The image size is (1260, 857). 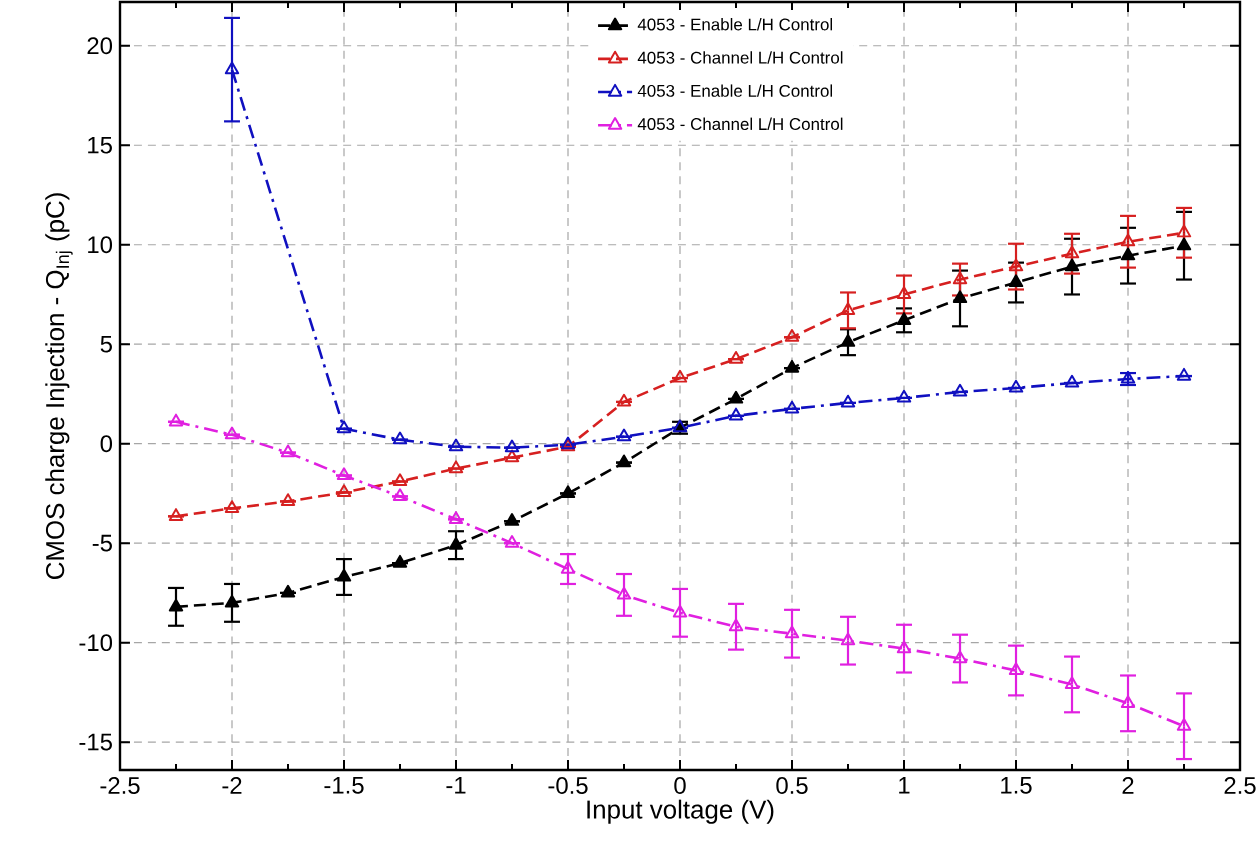 What do you see at coordinates (792, 785) in the screenshot?
I see `x-tick-label: 0.5` at bounding box center [792, 785].